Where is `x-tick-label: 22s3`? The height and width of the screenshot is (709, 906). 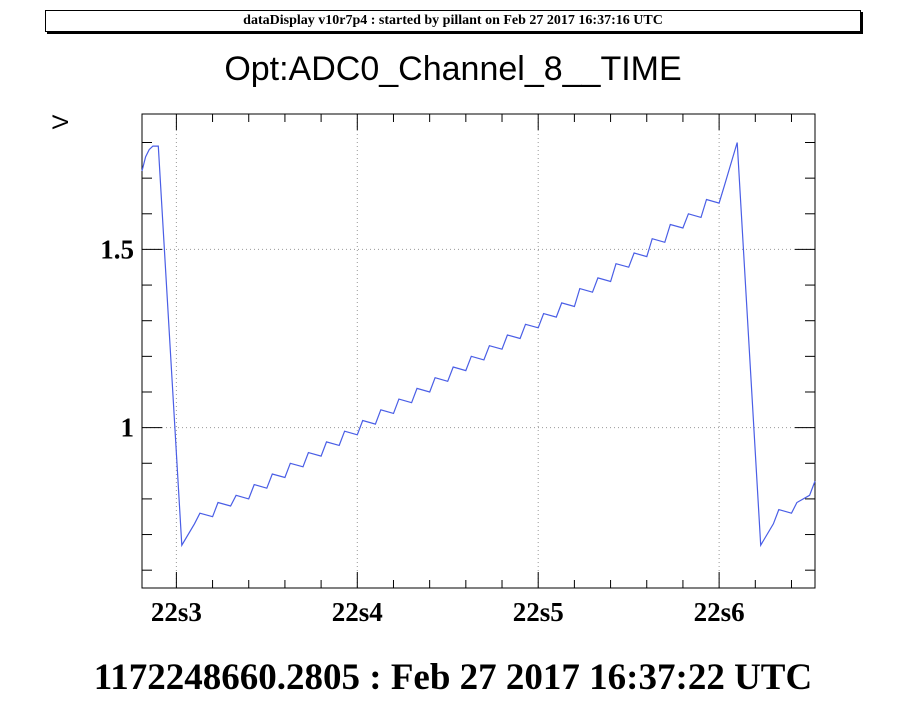 x-tick-label: 22s3 is located at coordinates (176, 612).